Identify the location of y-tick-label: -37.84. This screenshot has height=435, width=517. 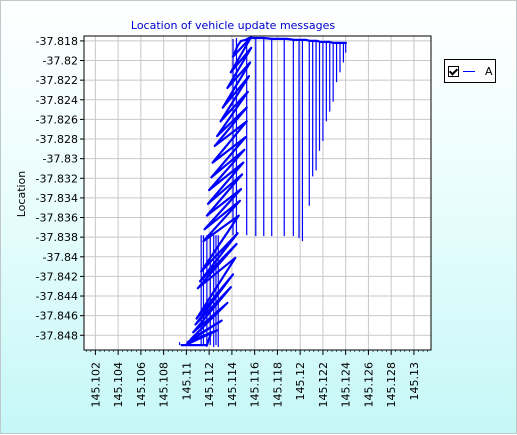
(60, 257).